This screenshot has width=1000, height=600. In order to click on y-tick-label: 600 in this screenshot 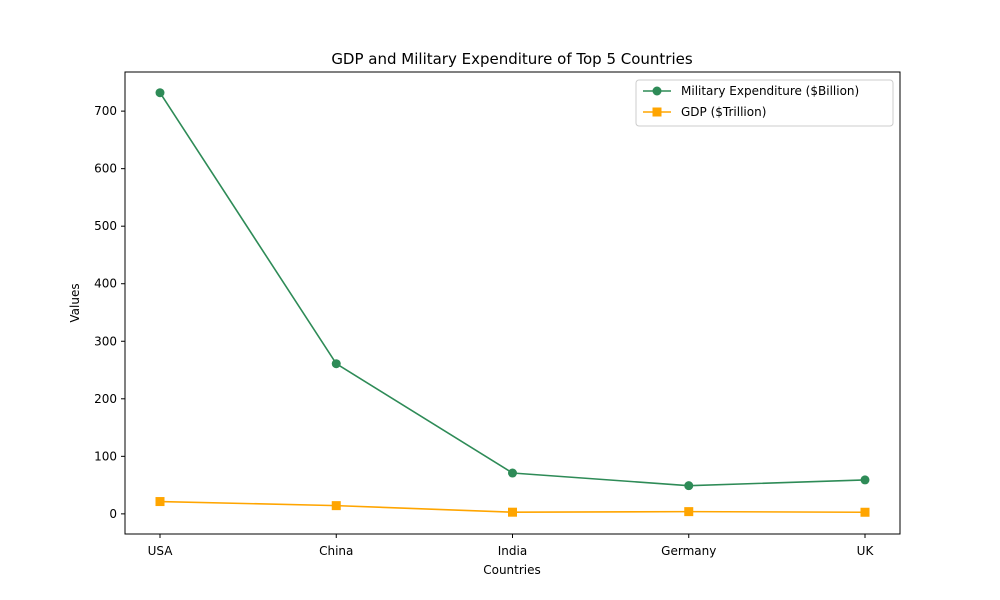, I will do `click(105, 169)`.